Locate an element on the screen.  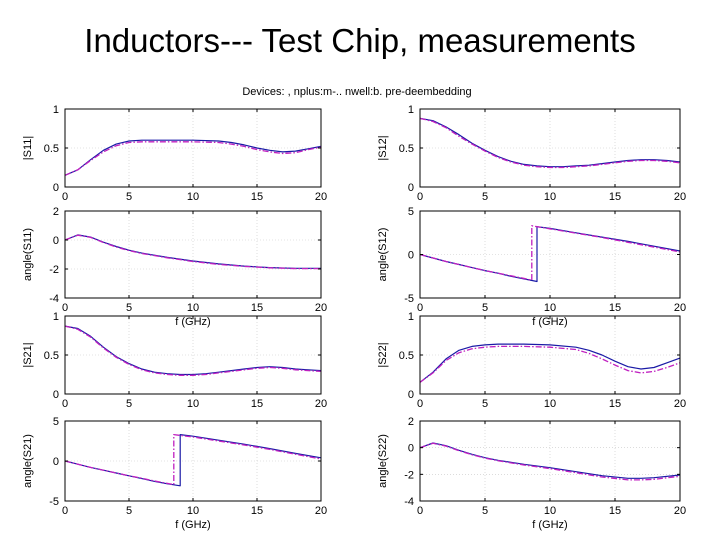
plot-s11_mag: 0 5 10 15 20 0 0.5 1 |S11| is located at coordinates (174, 153).